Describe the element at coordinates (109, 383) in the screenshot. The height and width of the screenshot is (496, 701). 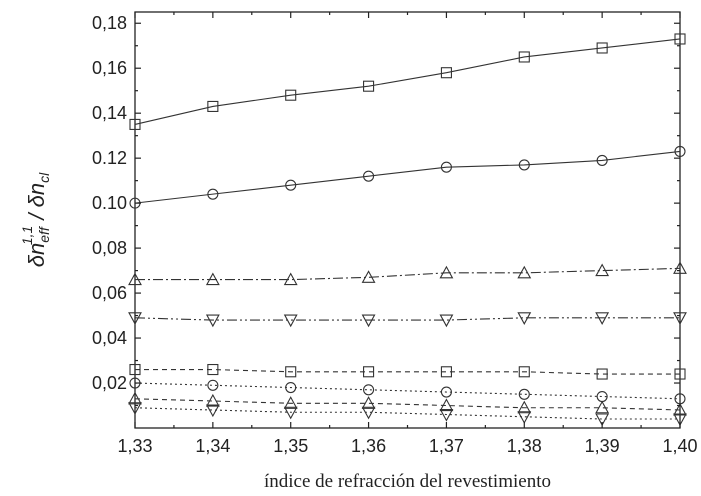
I see `y-tick-label: 0,02` at that location.